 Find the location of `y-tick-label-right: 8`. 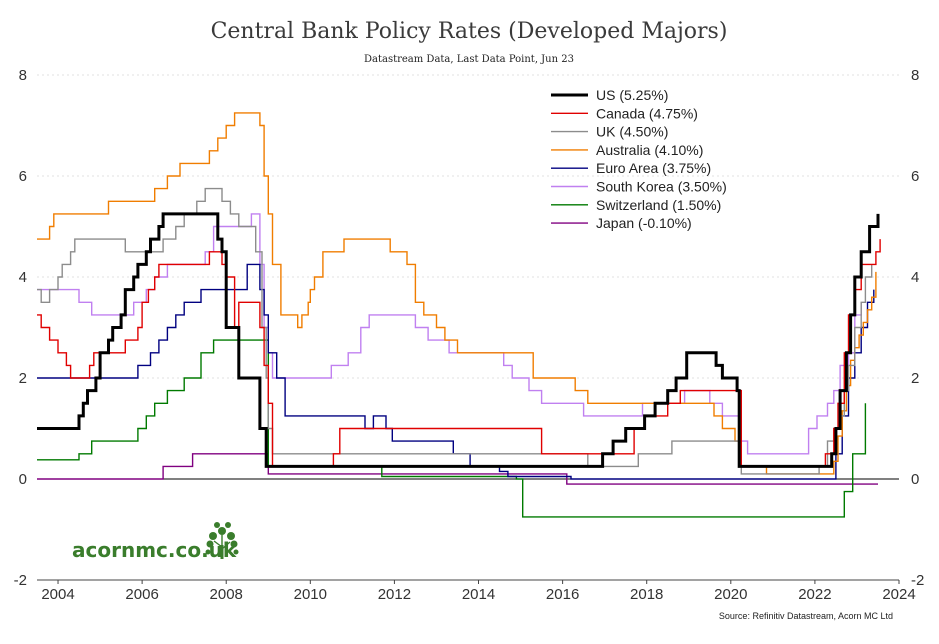

y-tick-label-right: 8 is located at coordinates (915, 75).